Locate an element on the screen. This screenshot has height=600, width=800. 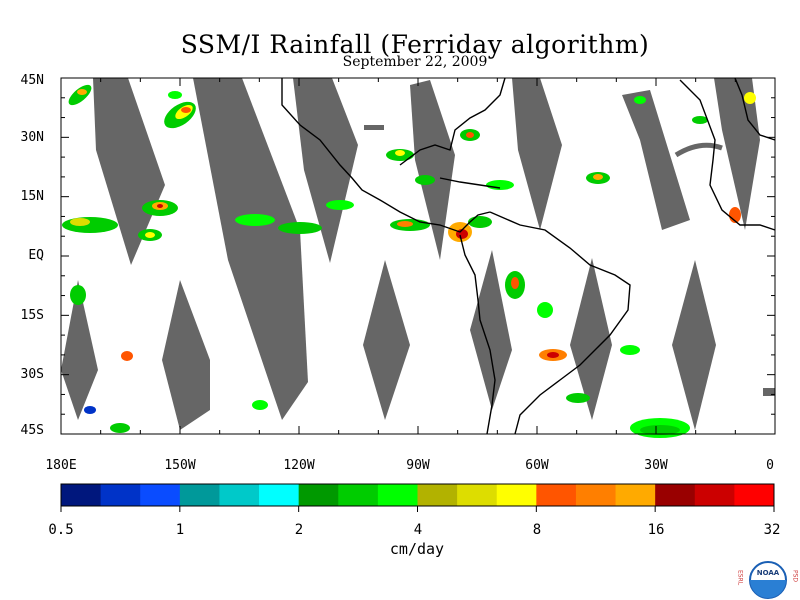
lon-label-60w: 60W is located at coordinates (537, 465).